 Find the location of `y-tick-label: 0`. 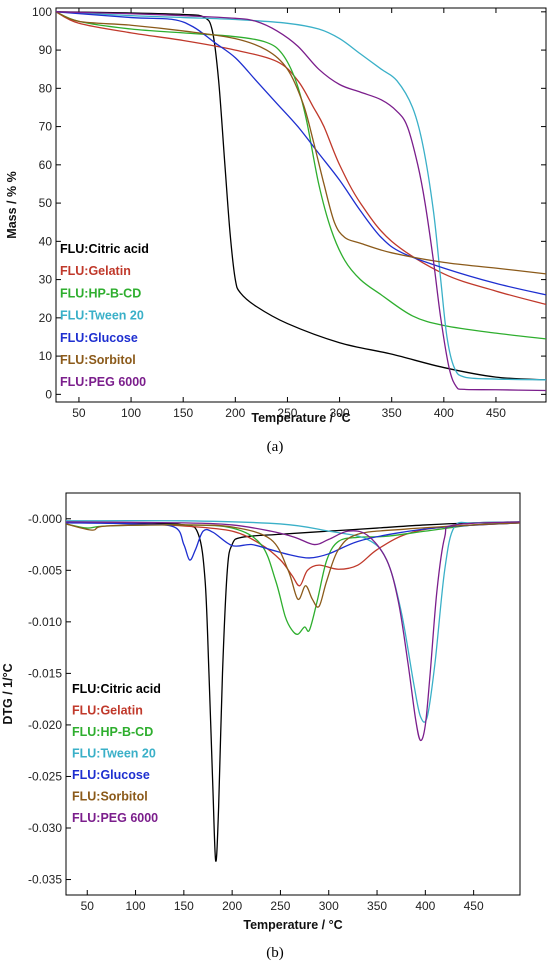

y-tick-label: 0 is located at coordinates (48, 394).